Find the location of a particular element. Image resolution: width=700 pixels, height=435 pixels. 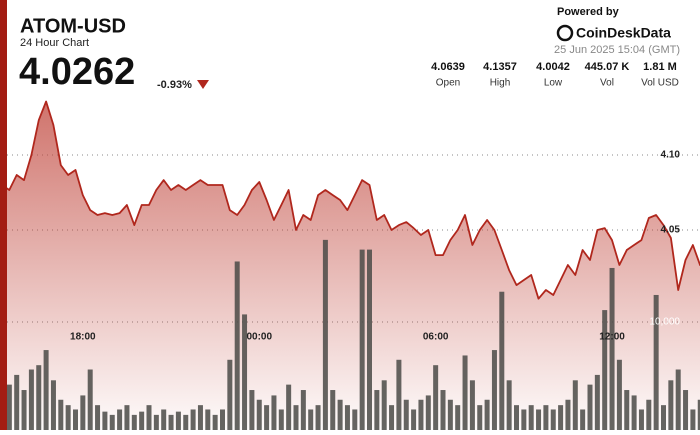

subtitle: 24 Hour Chart is located at coordinates (54, 43).